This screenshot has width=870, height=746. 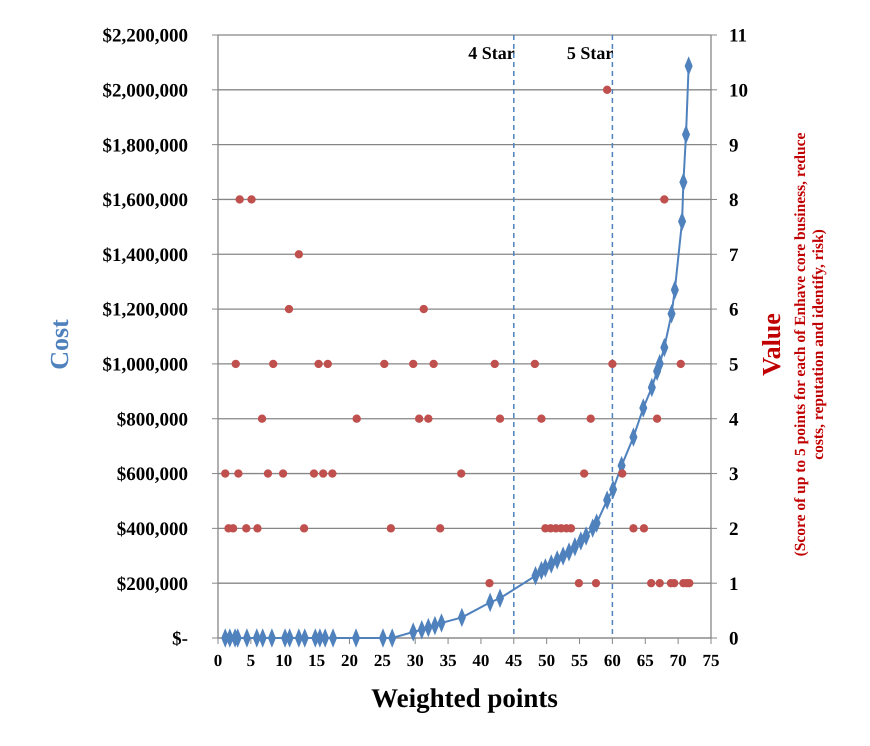 I want to click on y-tick-label: $-, so click(x=180, y=639).